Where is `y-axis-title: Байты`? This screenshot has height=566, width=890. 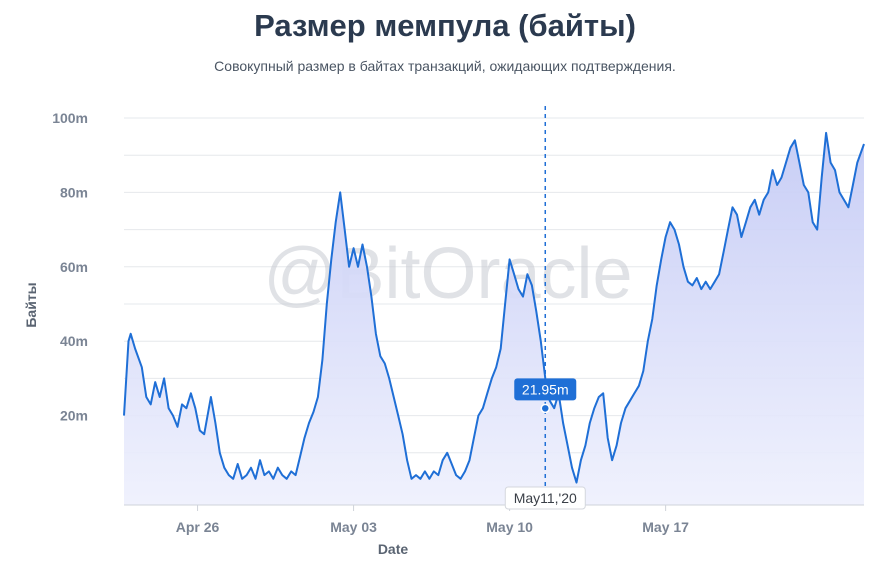
y-axis-title: Байты is located at coordinates (31, 304).